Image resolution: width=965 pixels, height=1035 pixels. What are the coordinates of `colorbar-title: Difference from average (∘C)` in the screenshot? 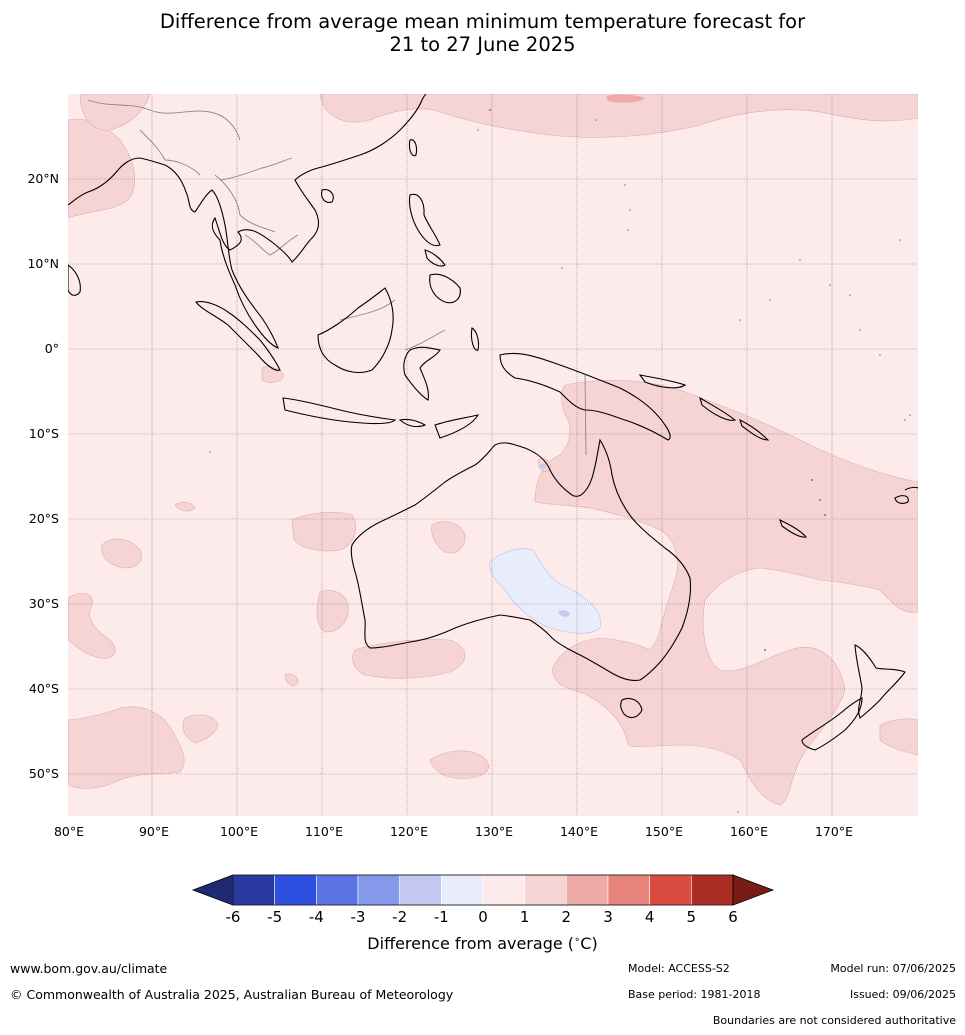 It's located at (482, 943).